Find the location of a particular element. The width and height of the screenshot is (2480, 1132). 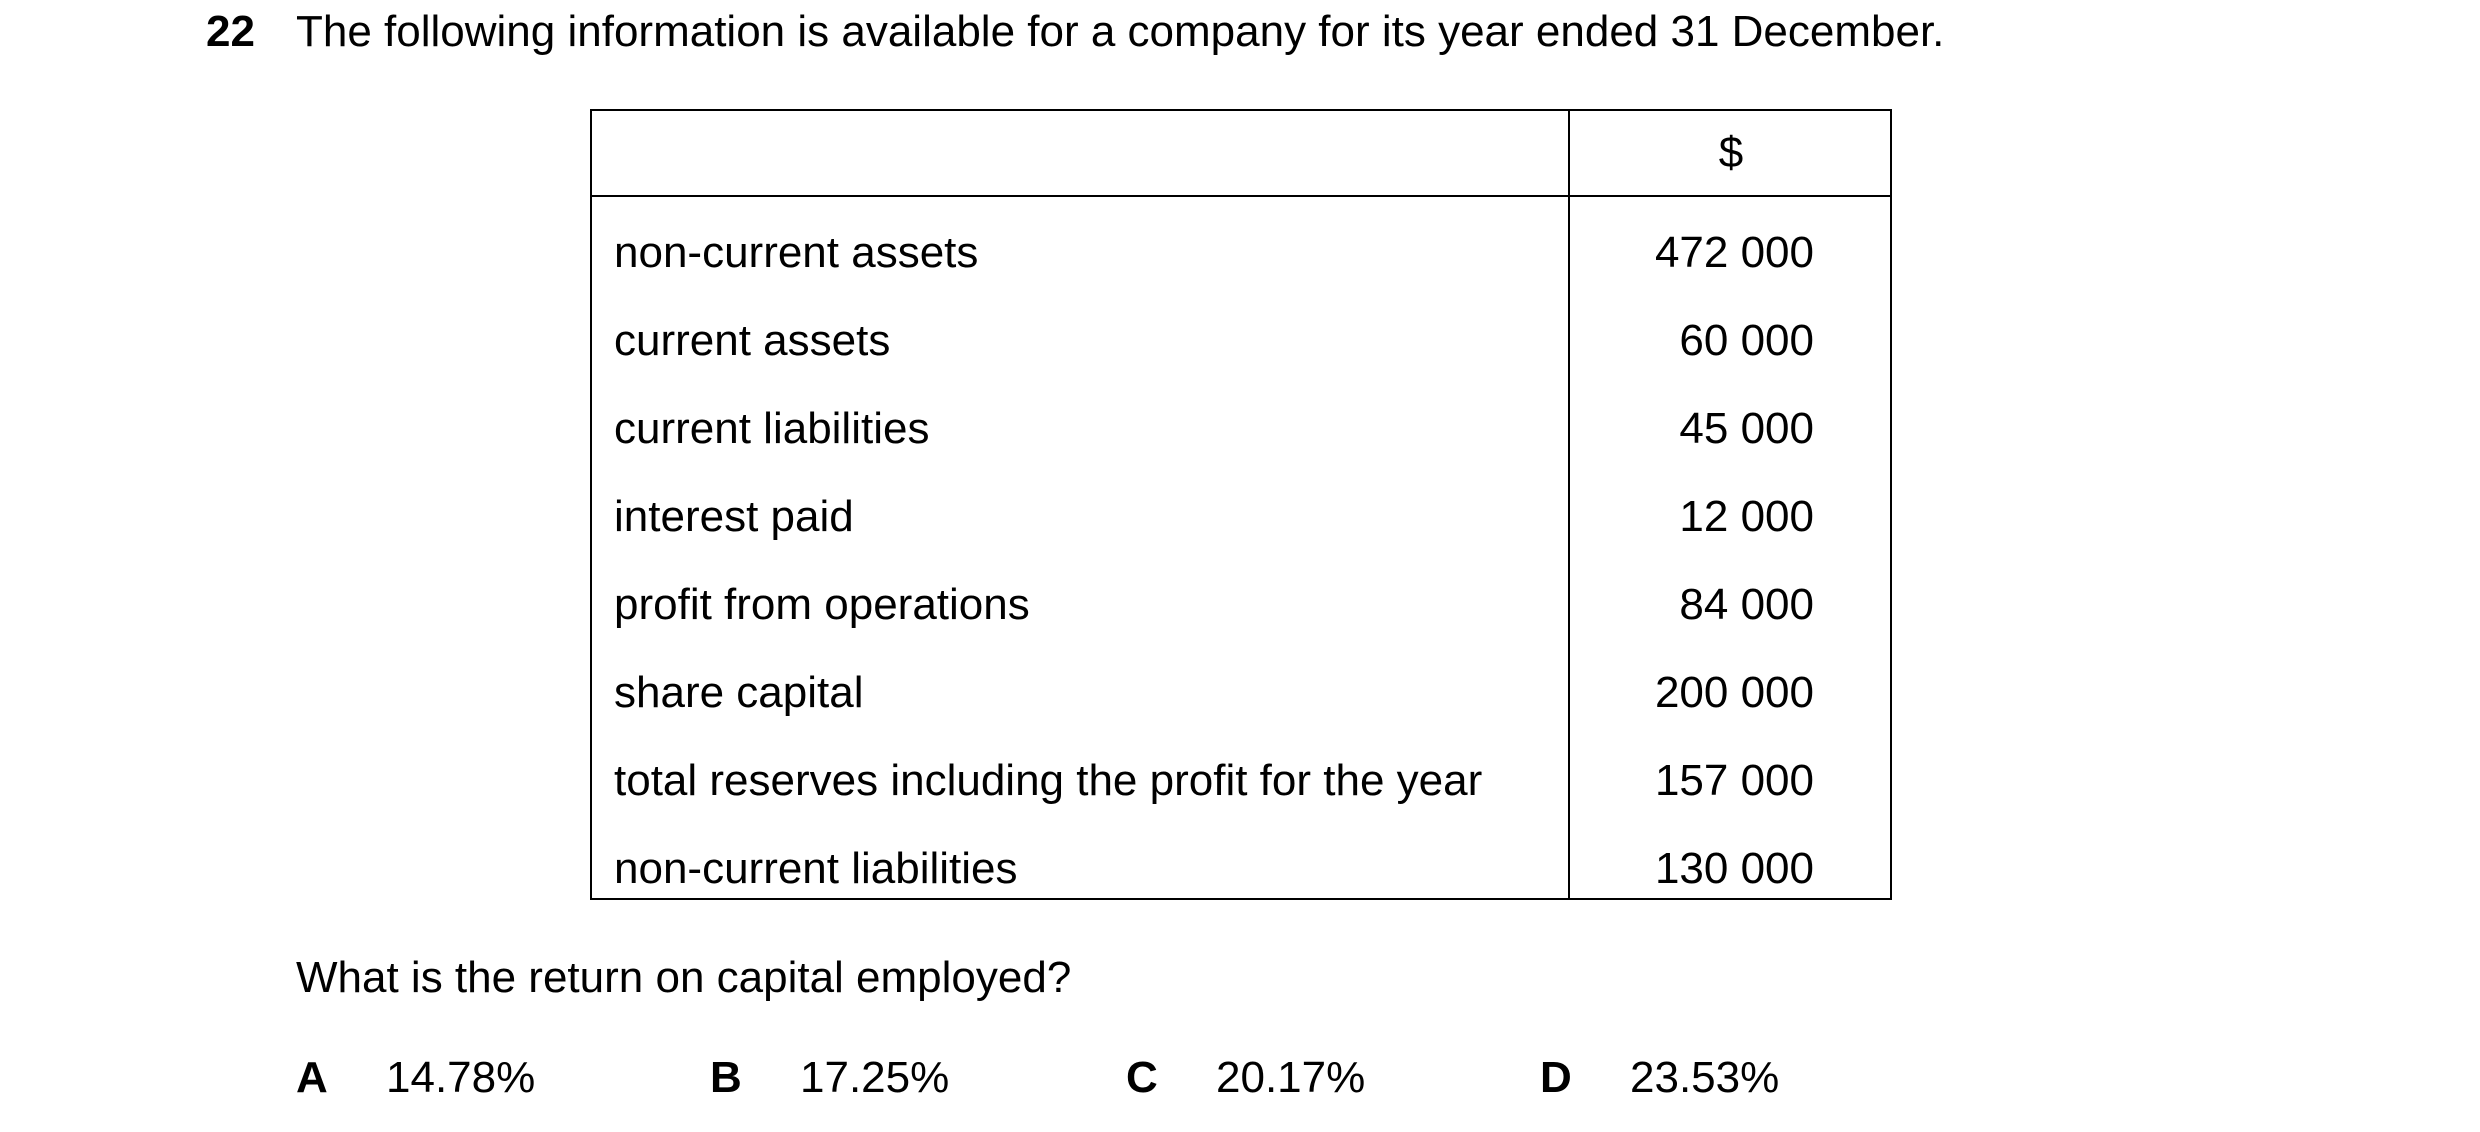

row-label: non-current liabilities is located at coordinates (816, 868).